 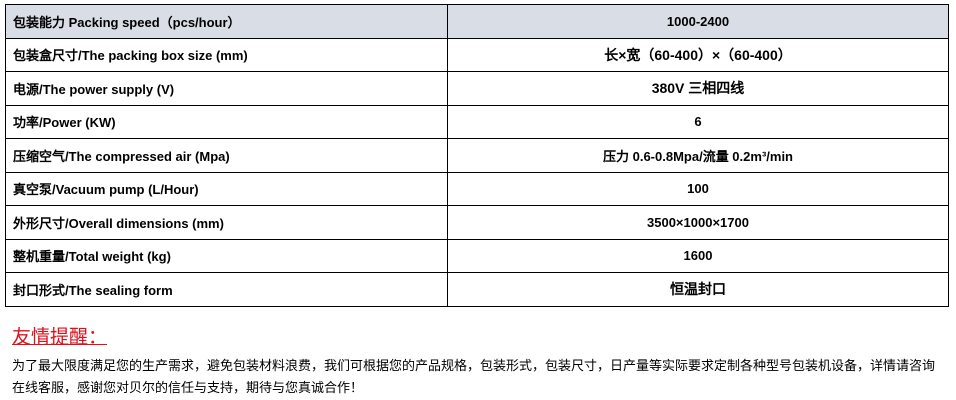 I want to click on spec-label: 功率/Power (KW), so click(x=226, y=121).